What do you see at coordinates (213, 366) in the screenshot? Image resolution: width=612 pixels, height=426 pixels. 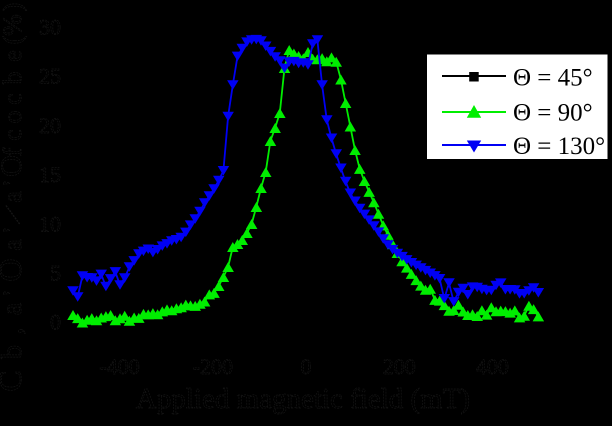 I see `svg-text: -200` at bounding box center [213, 366].